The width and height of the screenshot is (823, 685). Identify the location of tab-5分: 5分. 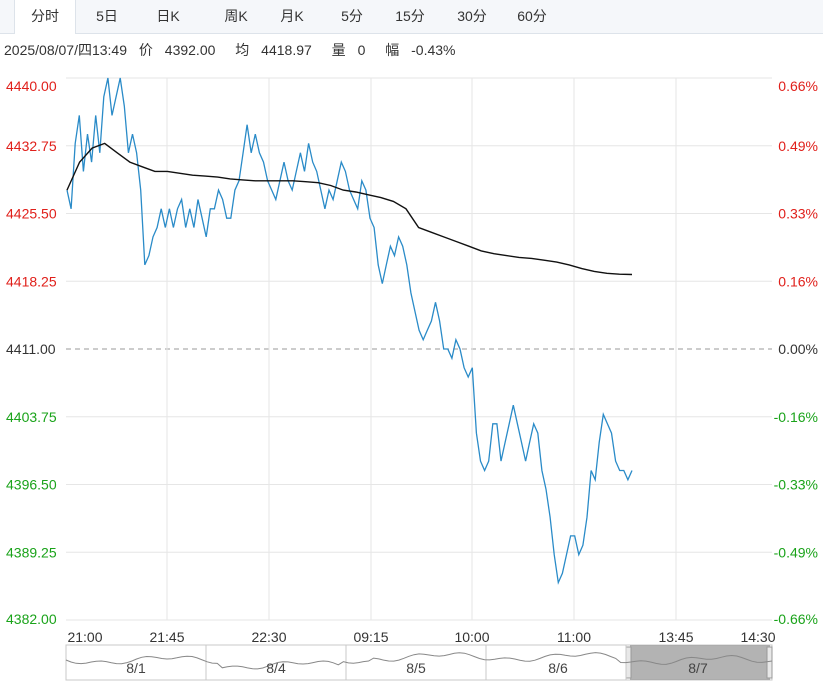
(352, 16).